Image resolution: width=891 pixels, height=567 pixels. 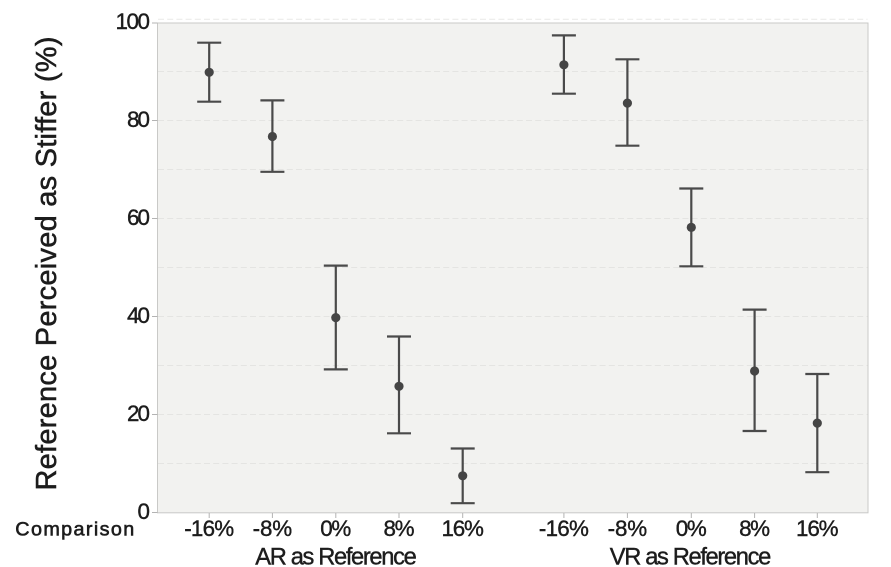 What do you see at coordinates (691, 556) in the screenshot?
I see `svg-text: VR as Reference` at bounding box center [691, 556].